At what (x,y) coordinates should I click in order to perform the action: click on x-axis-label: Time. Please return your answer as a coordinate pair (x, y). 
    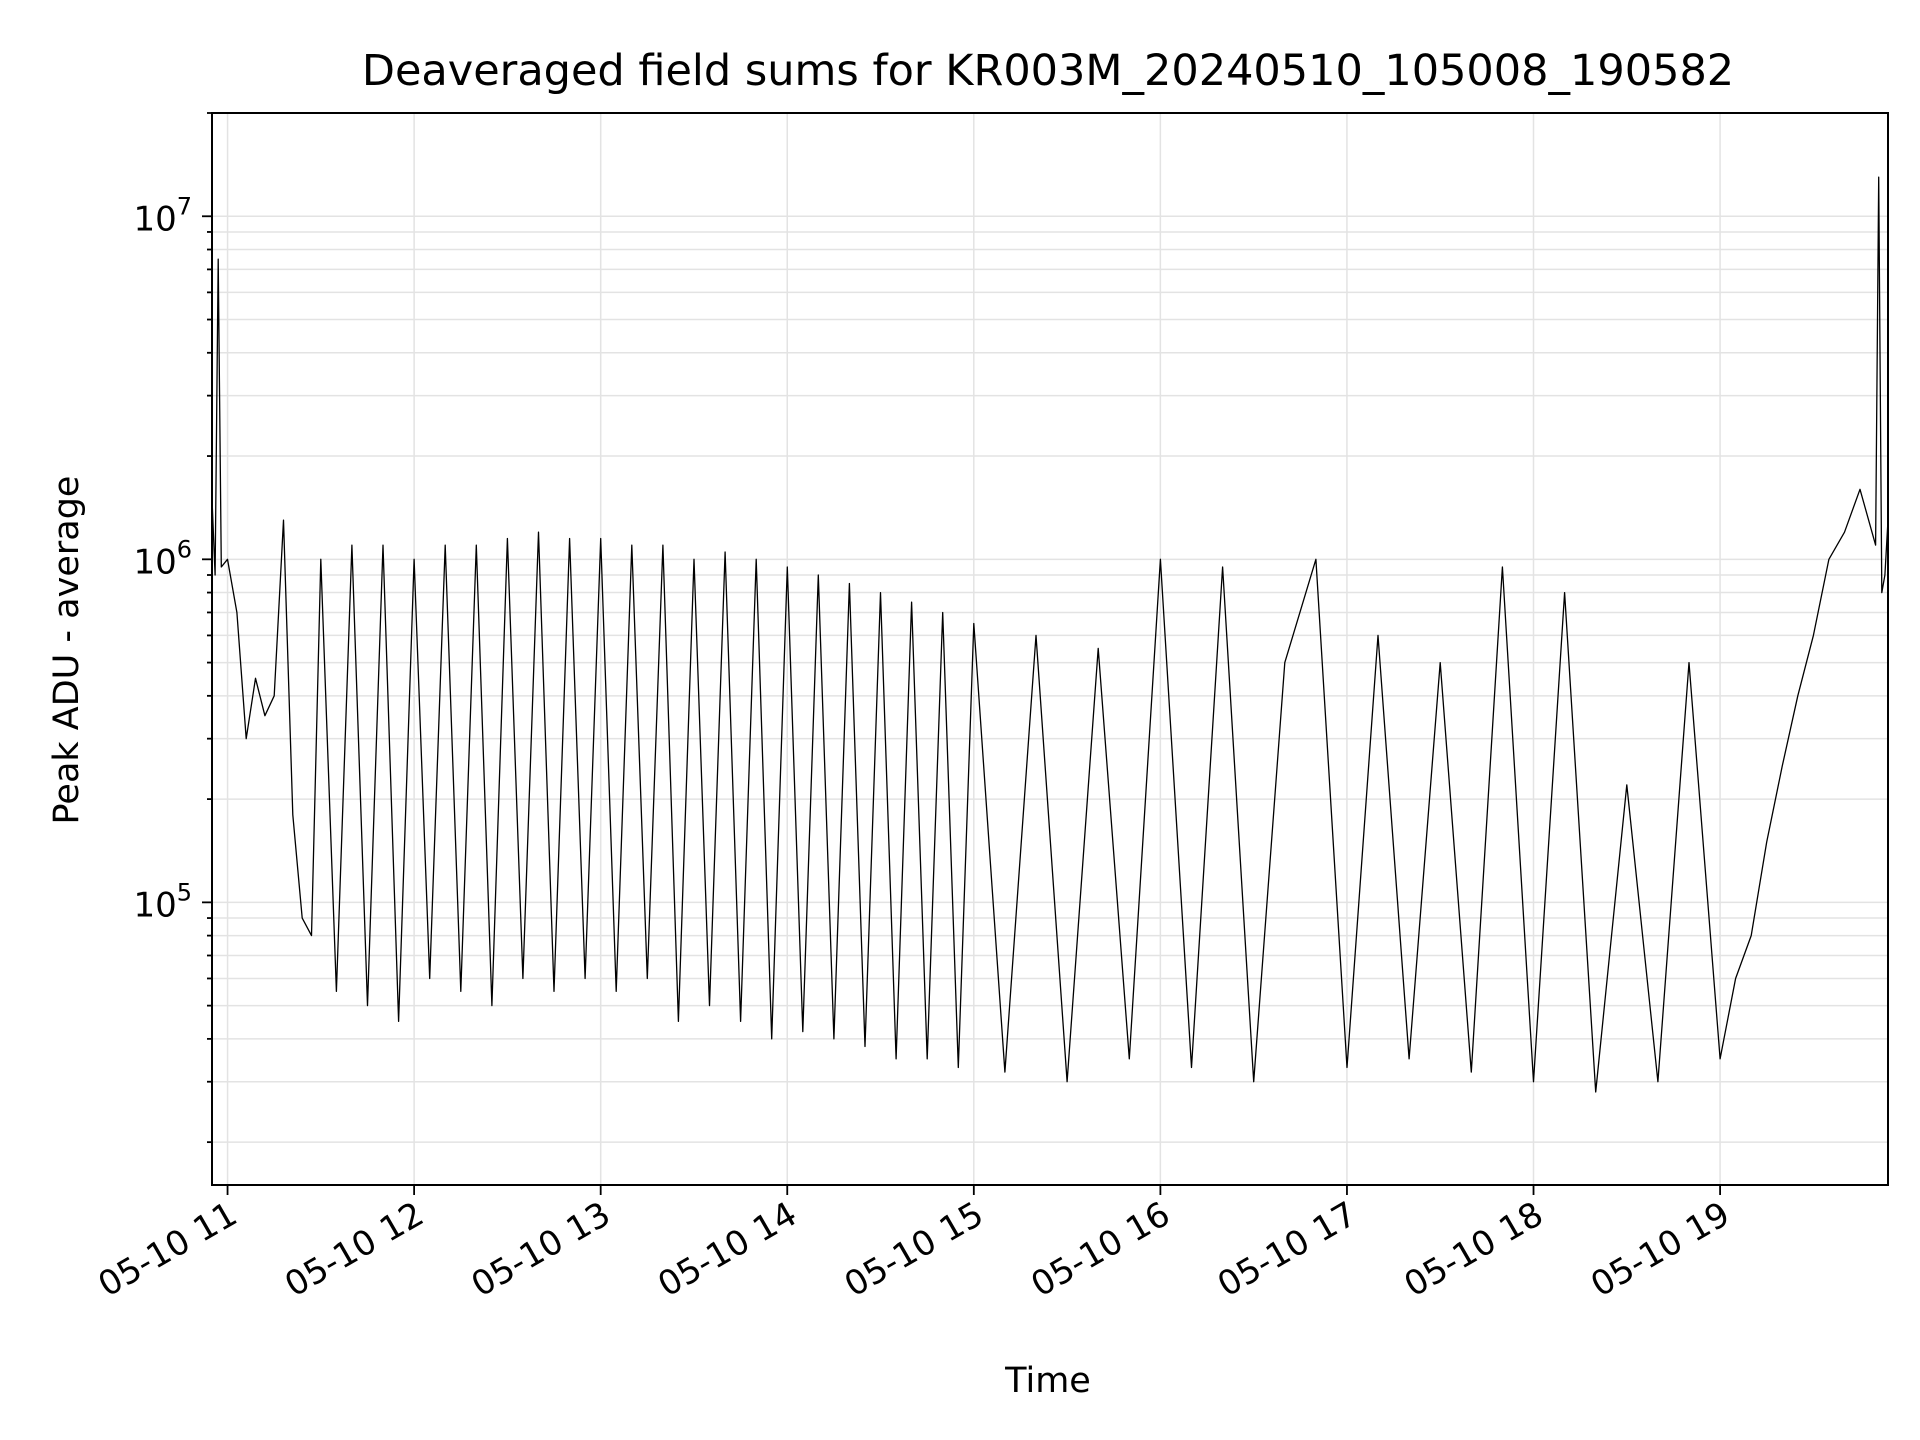
    Looking at the image, I should click on (1047, 1381).